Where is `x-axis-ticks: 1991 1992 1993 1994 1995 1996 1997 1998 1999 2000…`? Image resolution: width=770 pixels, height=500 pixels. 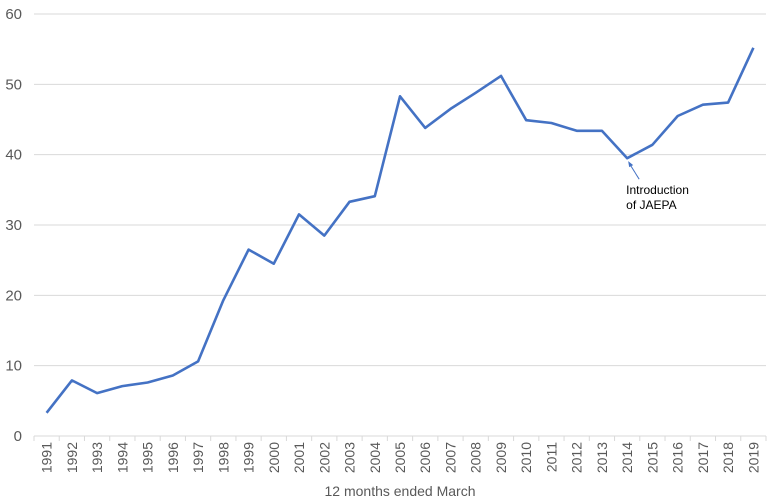 x-axis-ticks: 1991 1992 1993 1994 1995 1996 1997 1998 1999 2000… is located at coordinates (400, 454).